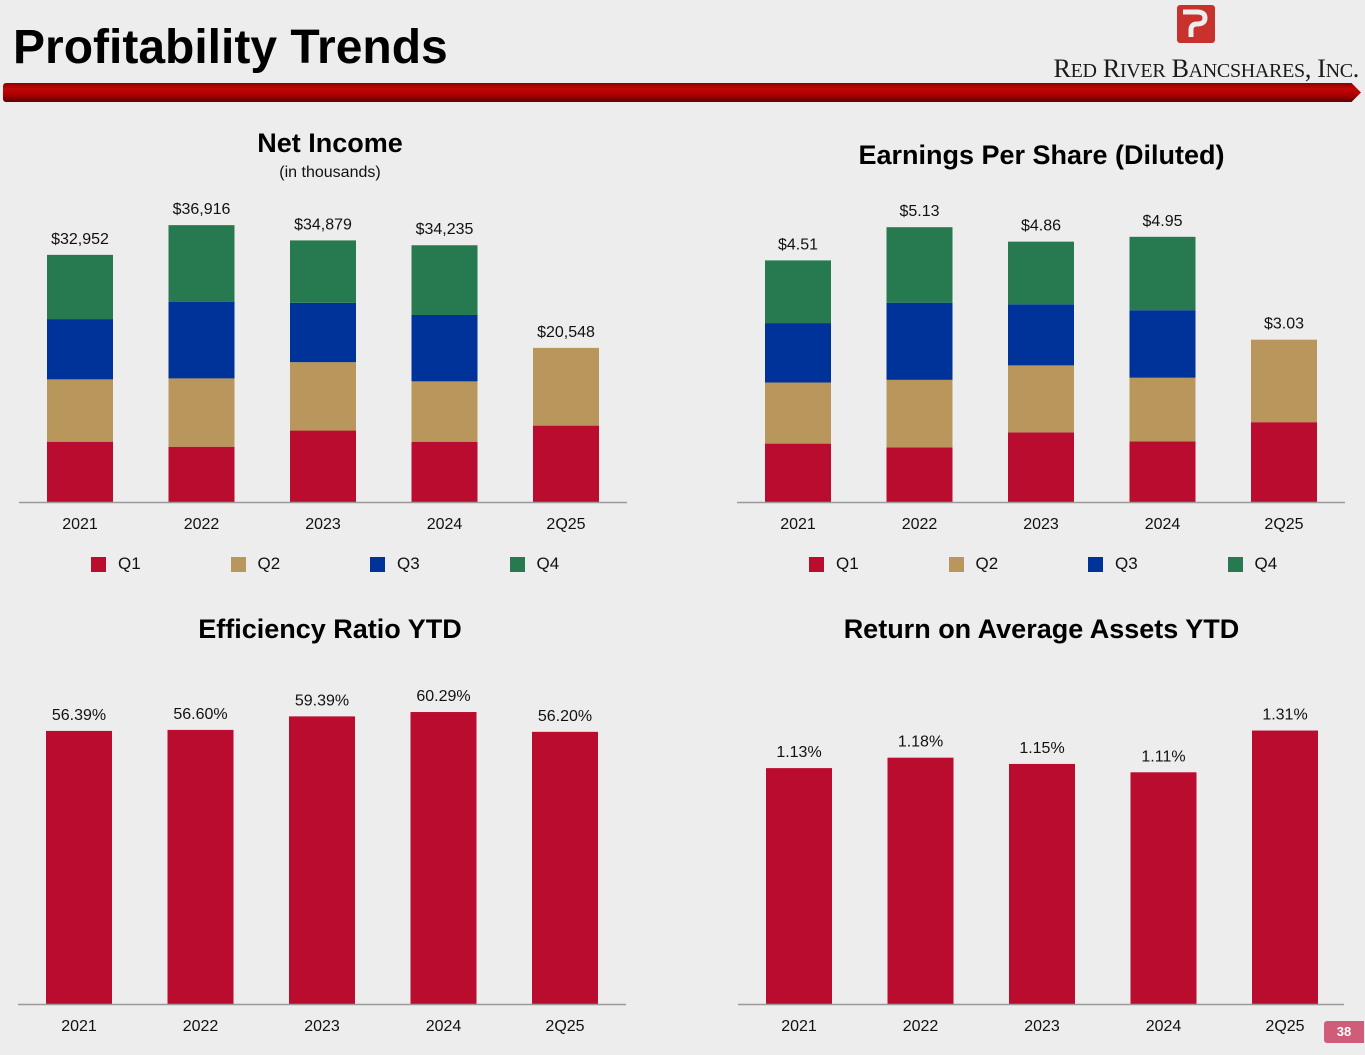 Image resolution: width=1365 pixels, height=1055 pixels. Describe the element at coordinates (919, 474) in the screenshot. I see `bar-segment-q1-2022` at that location.